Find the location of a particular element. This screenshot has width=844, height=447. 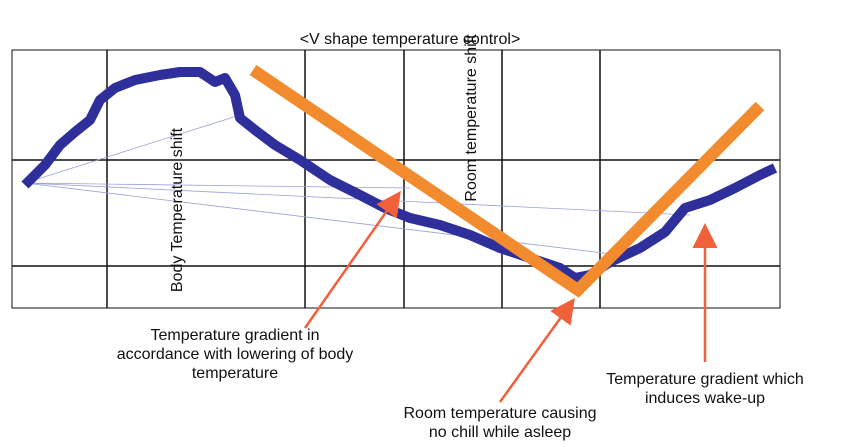

annotation-line: Temperature gradient in is located at coordinates (235, 335).